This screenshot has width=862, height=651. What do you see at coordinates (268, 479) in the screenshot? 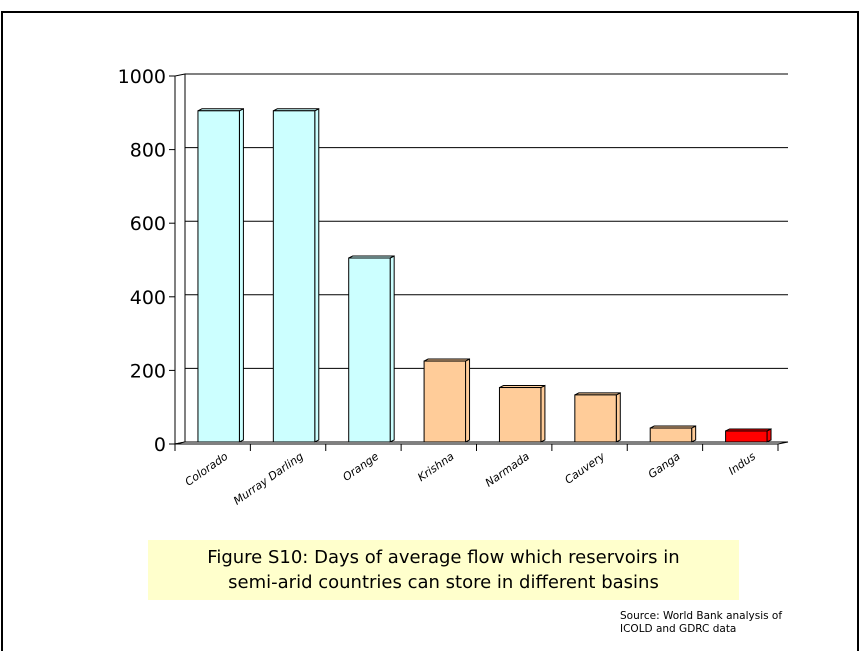
I see `x-tick-label-1: Murray Darling` at bounding box center [268, 479].